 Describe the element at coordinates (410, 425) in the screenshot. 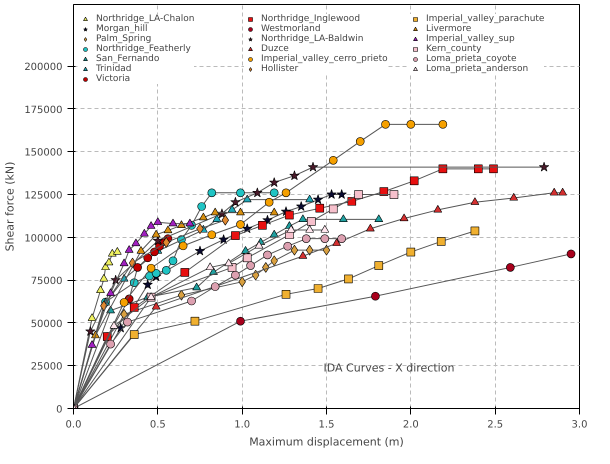

I see `x-tick-label: 2.0` at that location.